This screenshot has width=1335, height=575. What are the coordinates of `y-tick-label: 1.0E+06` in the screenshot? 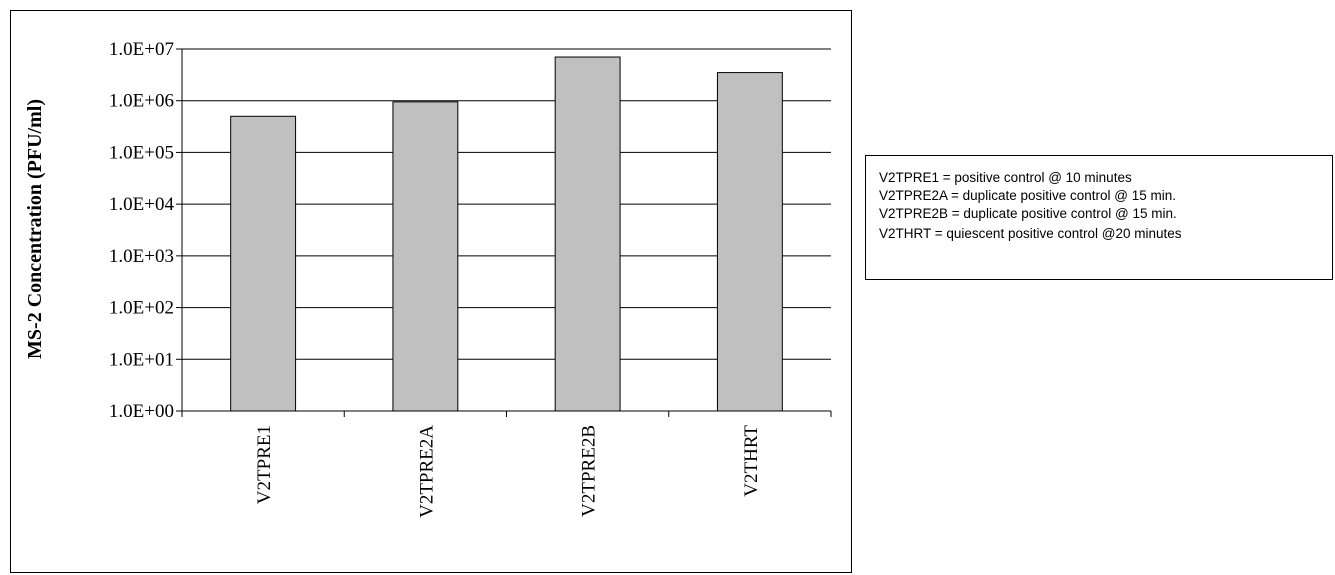 It's located at (141, 101).